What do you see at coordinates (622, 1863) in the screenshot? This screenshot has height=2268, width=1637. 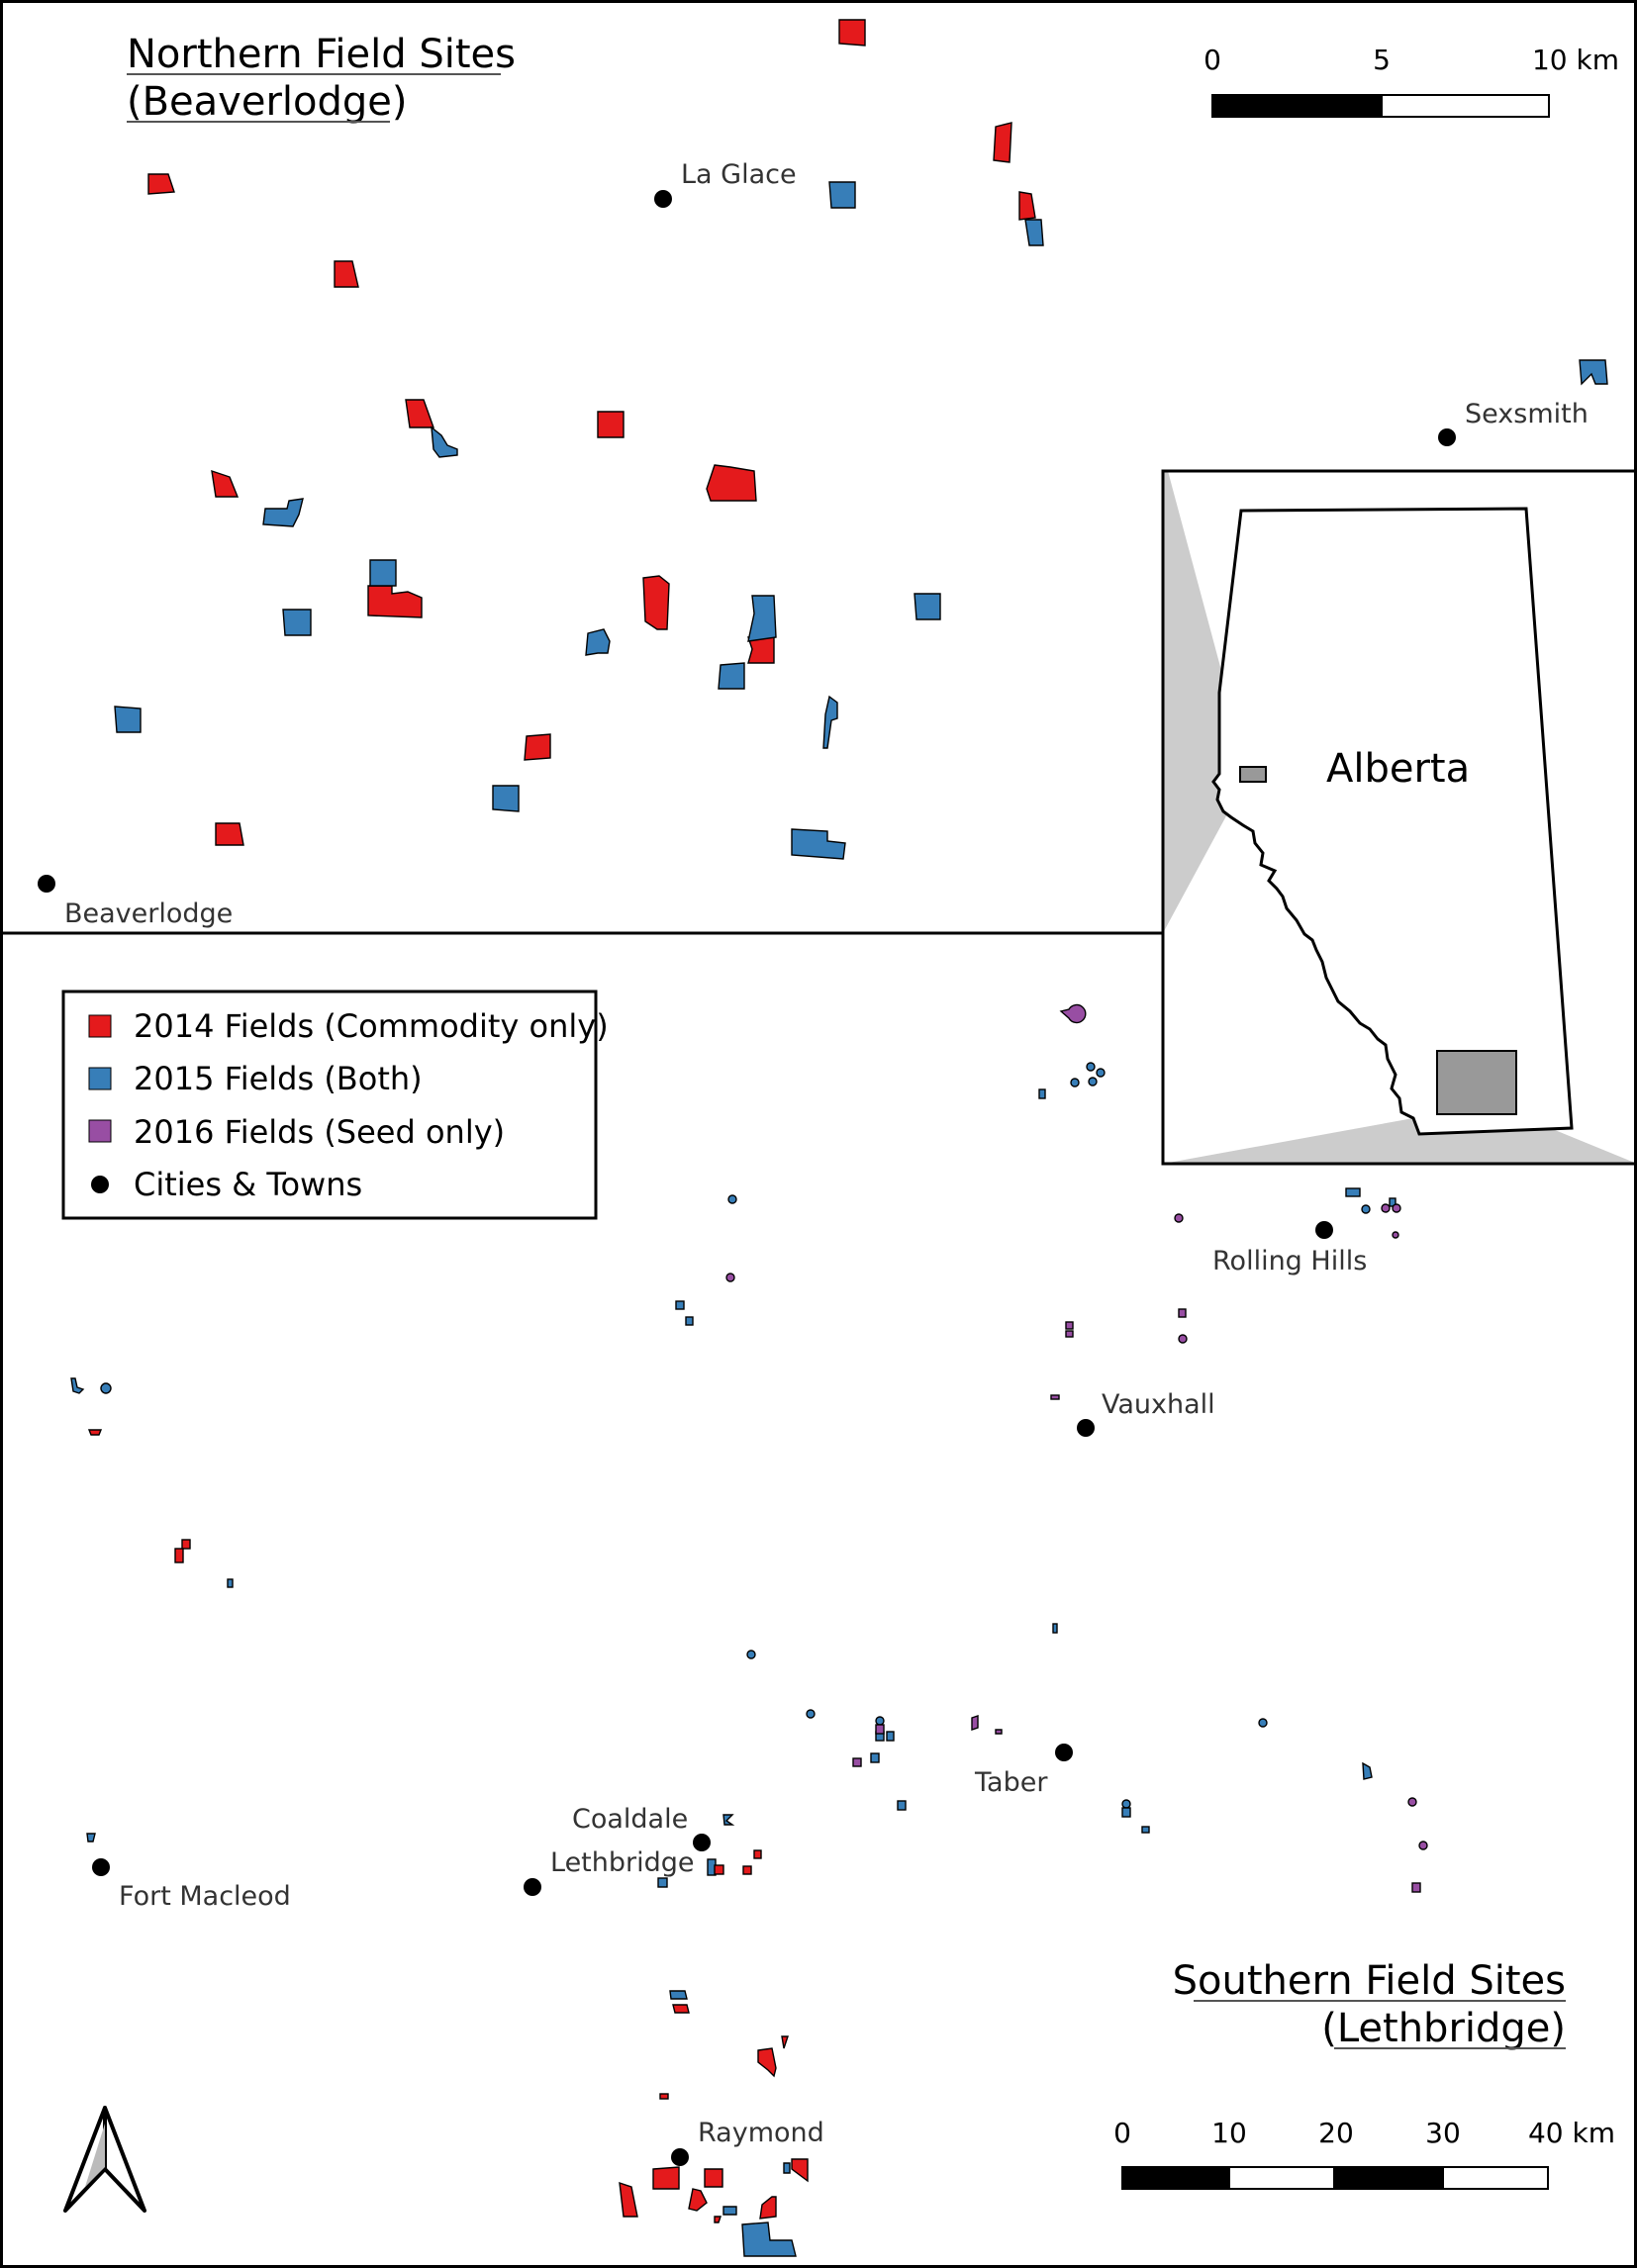 I see `town-label-lethbridge: Lethbridge` at bounding box center [622, 1863].